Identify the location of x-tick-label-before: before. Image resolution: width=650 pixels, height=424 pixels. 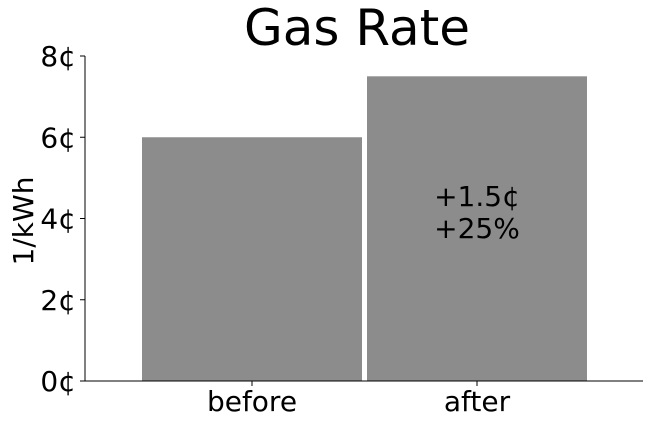
(252, 401).